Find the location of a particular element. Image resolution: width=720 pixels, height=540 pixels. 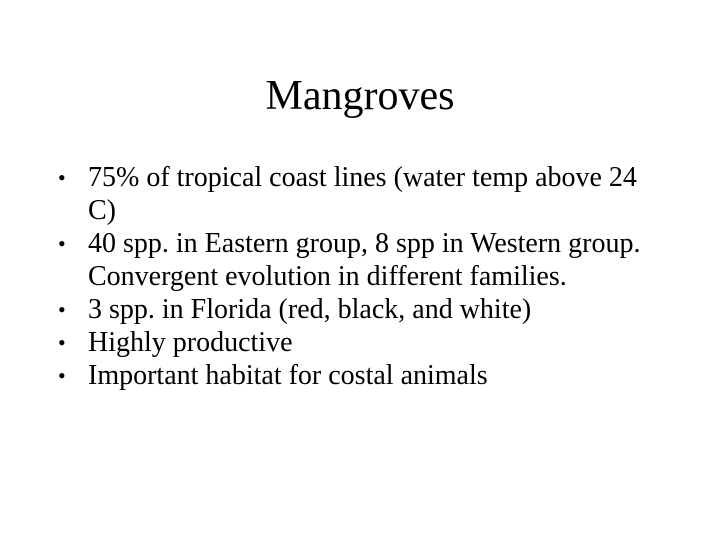

slide-title: Mangroves is located at coordinates (360, 96).